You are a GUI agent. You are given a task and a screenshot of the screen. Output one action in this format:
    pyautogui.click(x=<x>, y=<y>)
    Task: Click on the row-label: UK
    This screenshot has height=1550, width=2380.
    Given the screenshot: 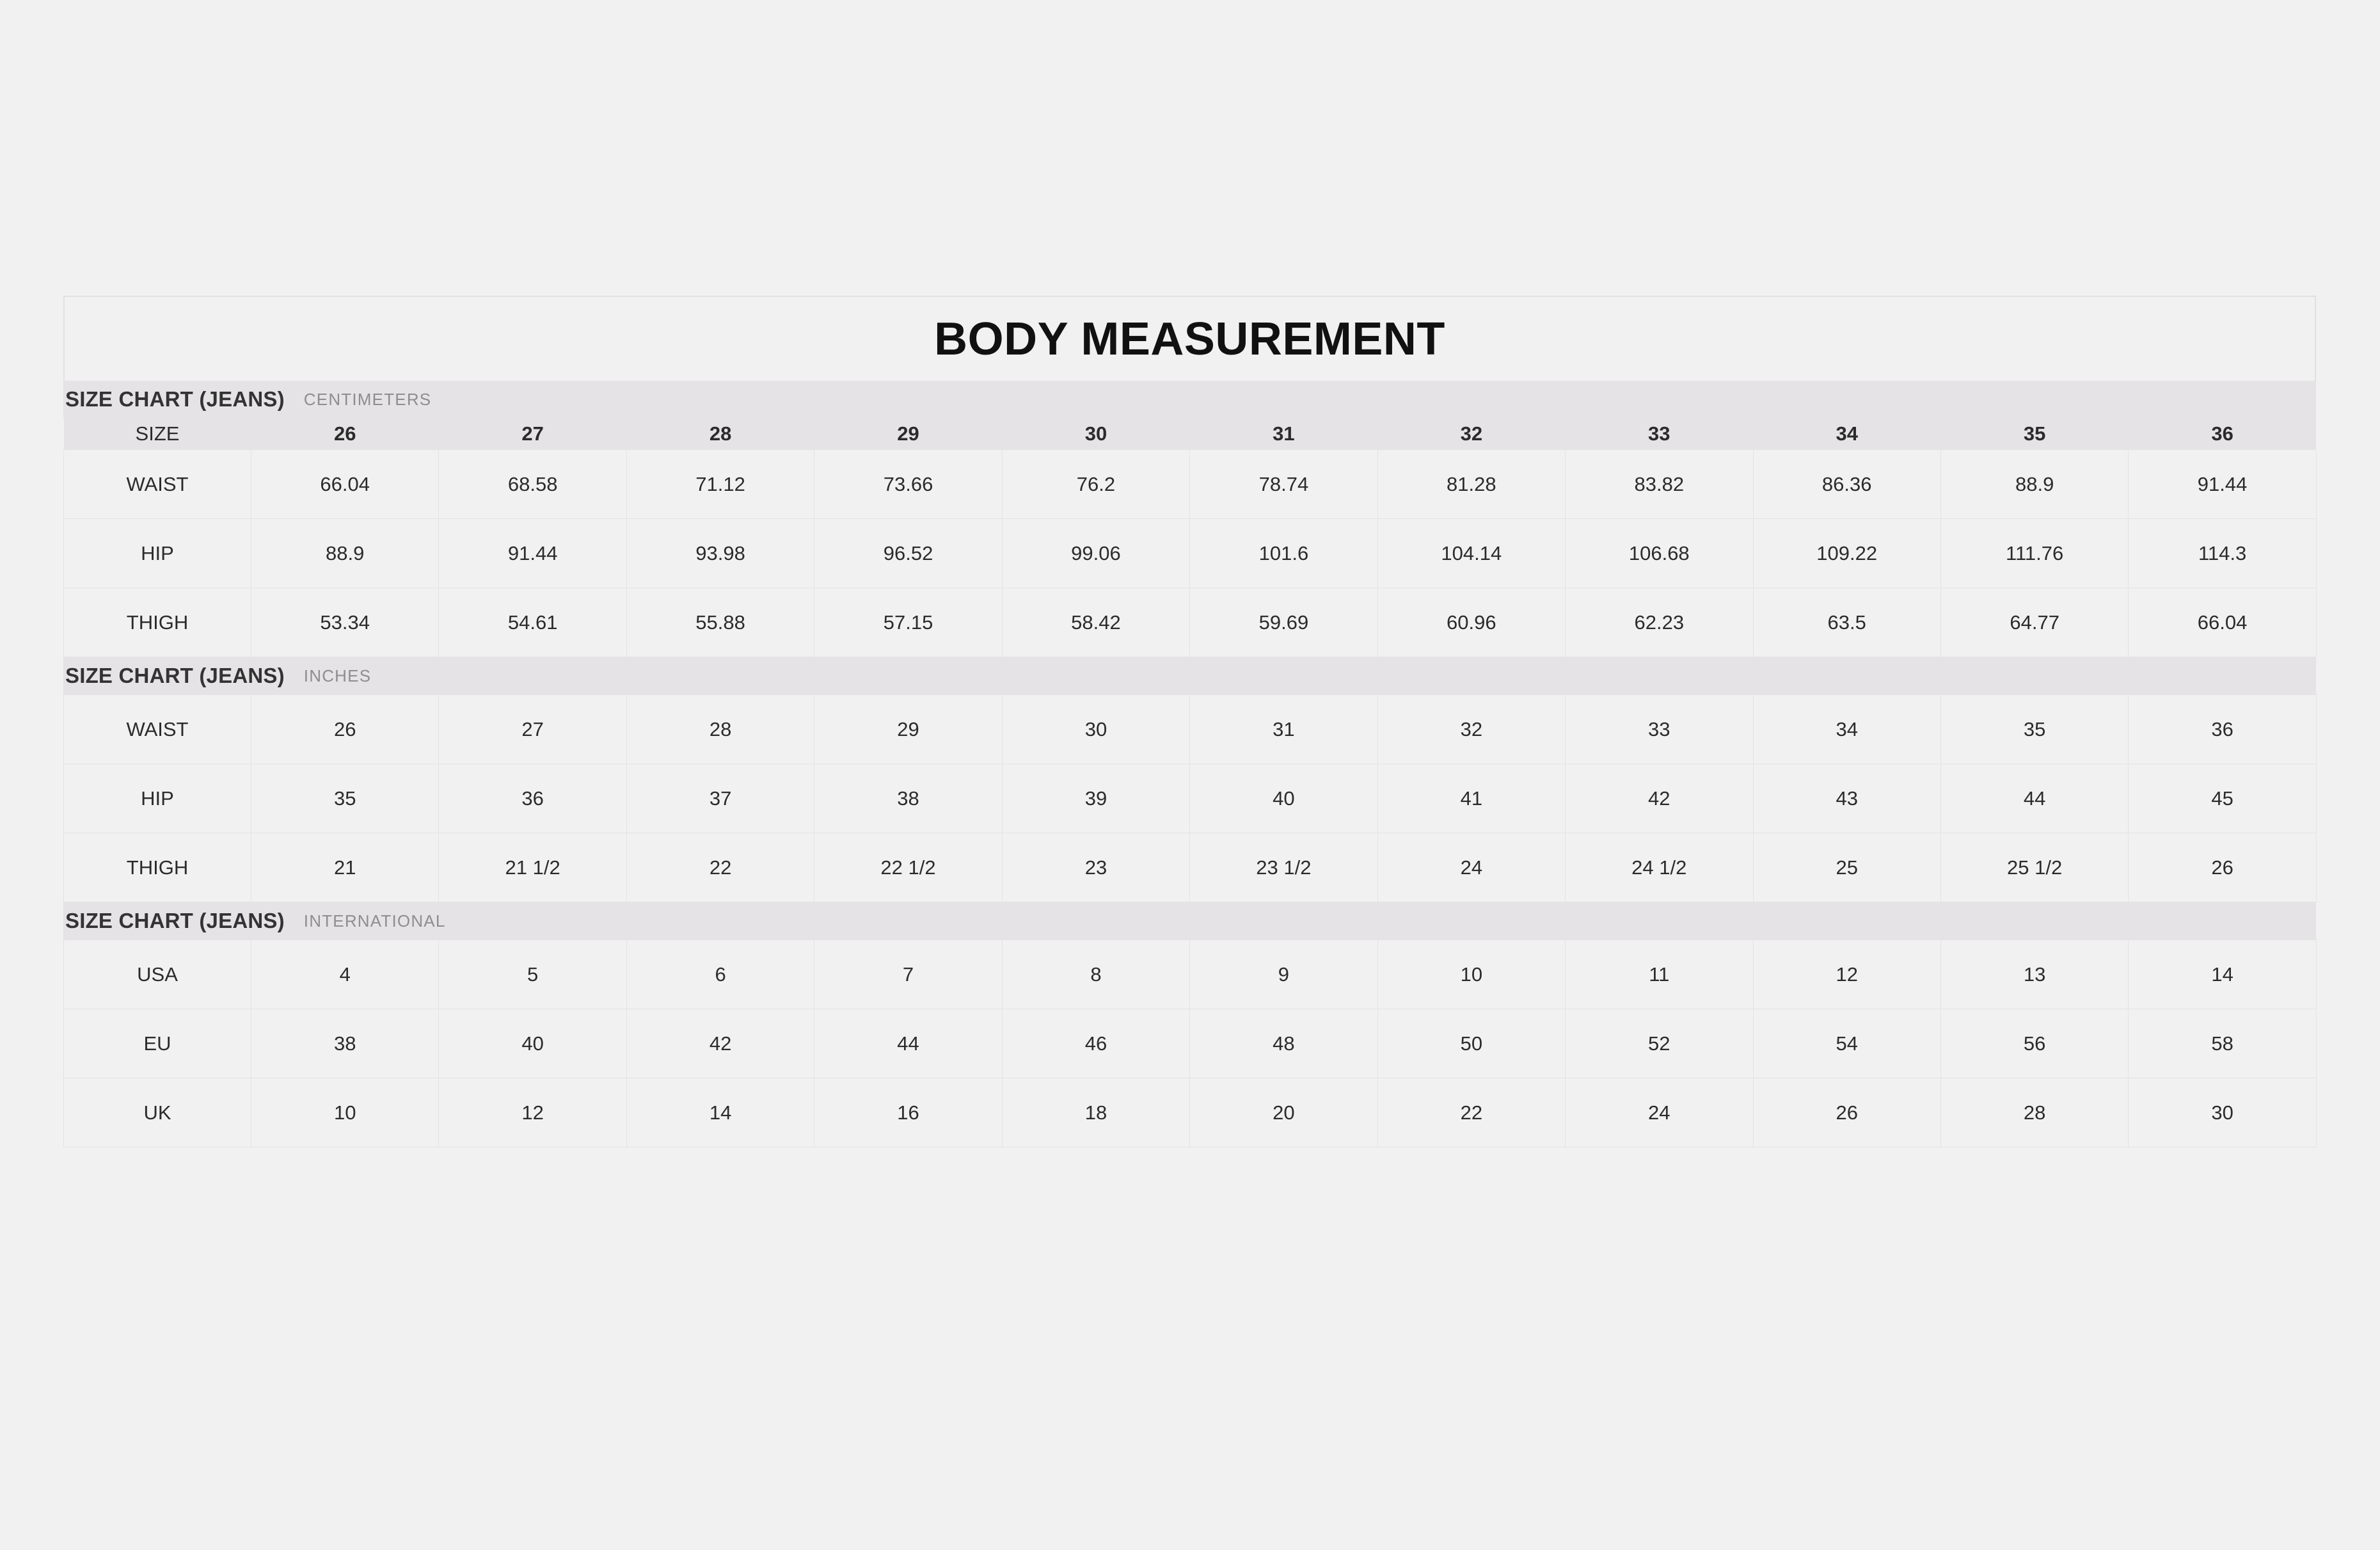 What is the action you would take?
    pyautogui.click(x=157, y=1112)
    